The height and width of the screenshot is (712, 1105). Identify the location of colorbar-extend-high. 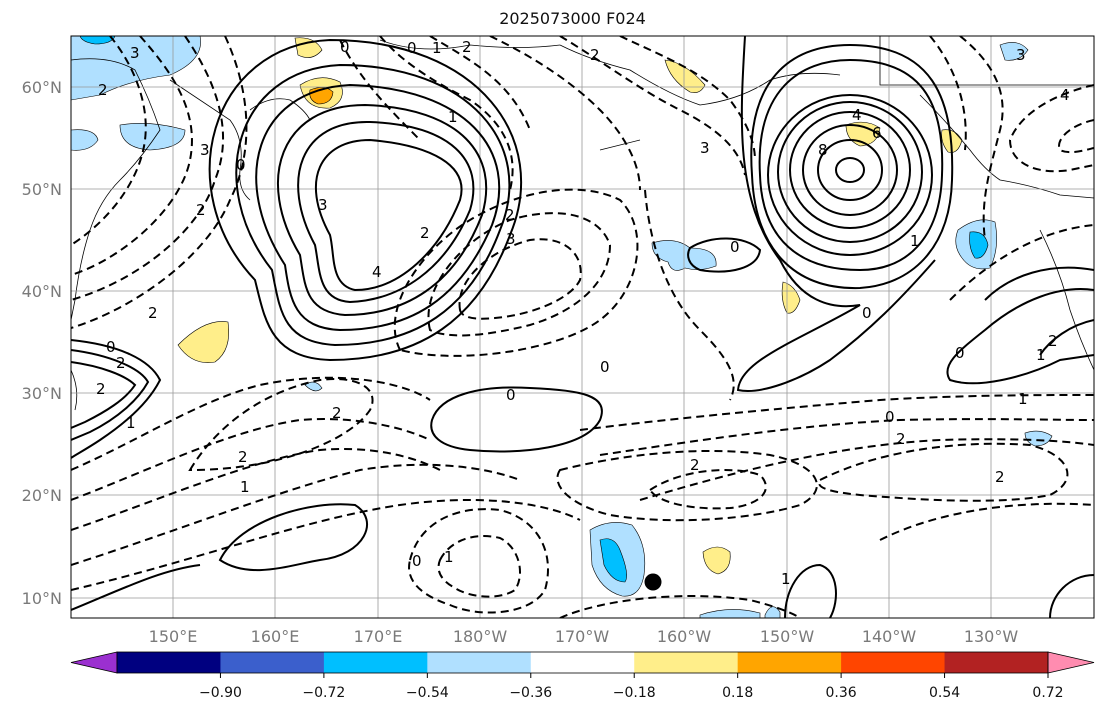
(1071, 662).